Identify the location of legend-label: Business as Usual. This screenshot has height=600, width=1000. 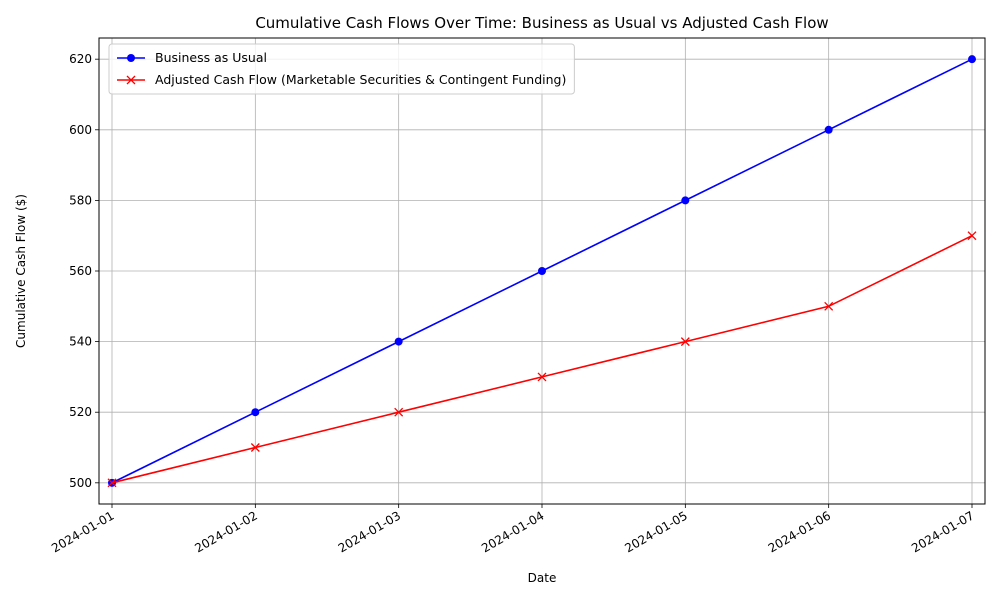
(211, 57).